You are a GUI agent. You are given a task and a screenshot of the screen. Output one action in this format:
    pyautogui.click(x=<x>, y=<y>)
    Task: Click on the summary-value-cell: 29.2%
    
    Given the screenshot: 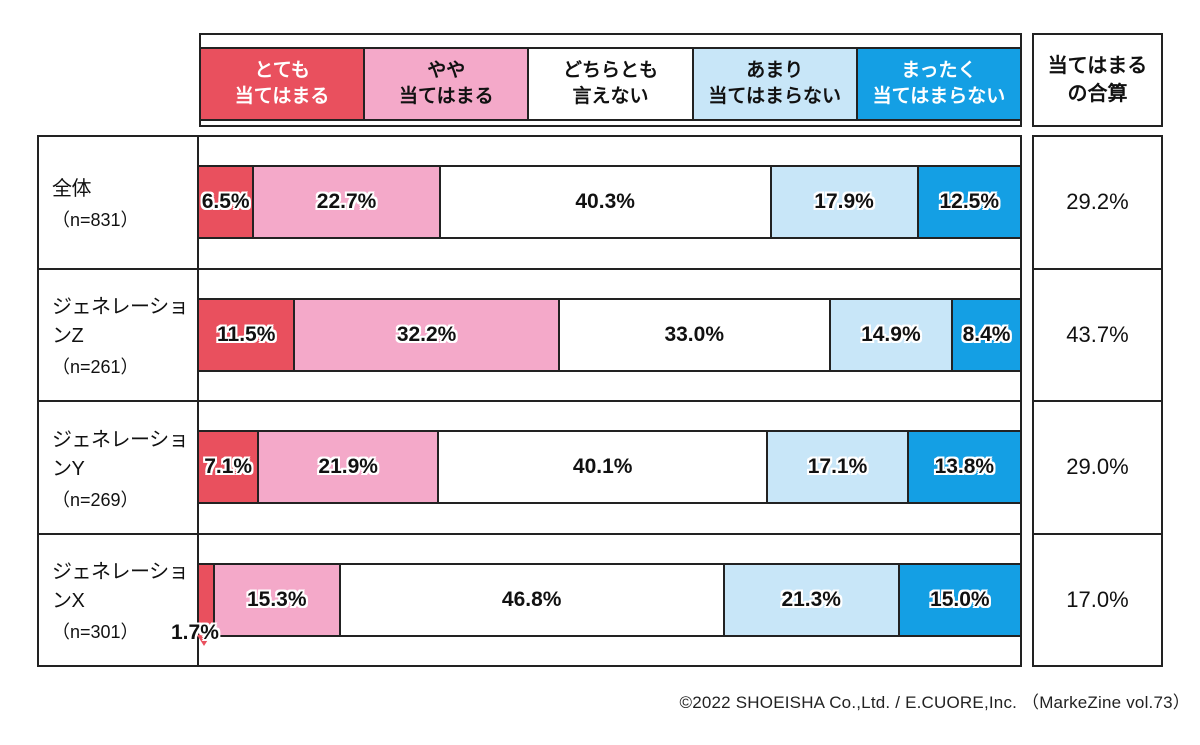 What is the action you would take?
    pyautogui.click(x=1097, y=203)
    